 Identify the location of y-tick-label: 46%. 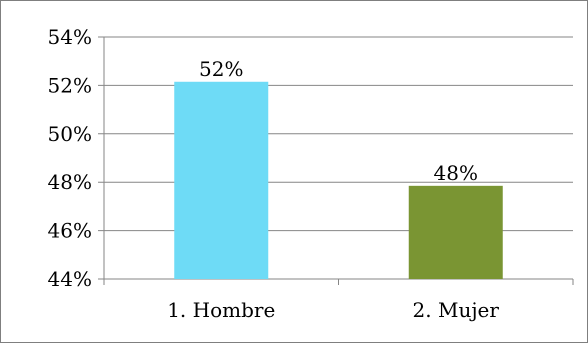
(70, 231).